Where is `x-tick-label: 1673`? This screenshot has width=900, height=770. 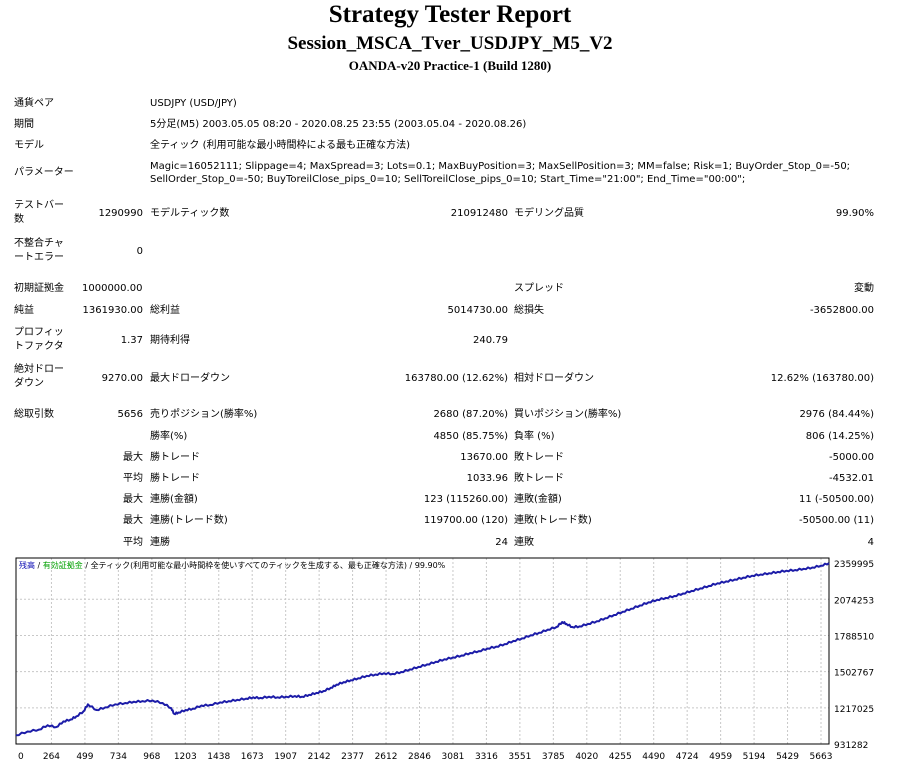 x-tick-label: 1673 is located at coordinates (252, 757).